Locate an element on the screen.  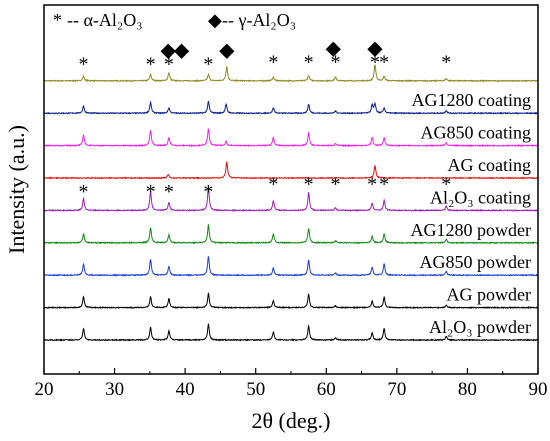
y-axis-title: Intensity (a.u.) is located at coordinates (16, 189).